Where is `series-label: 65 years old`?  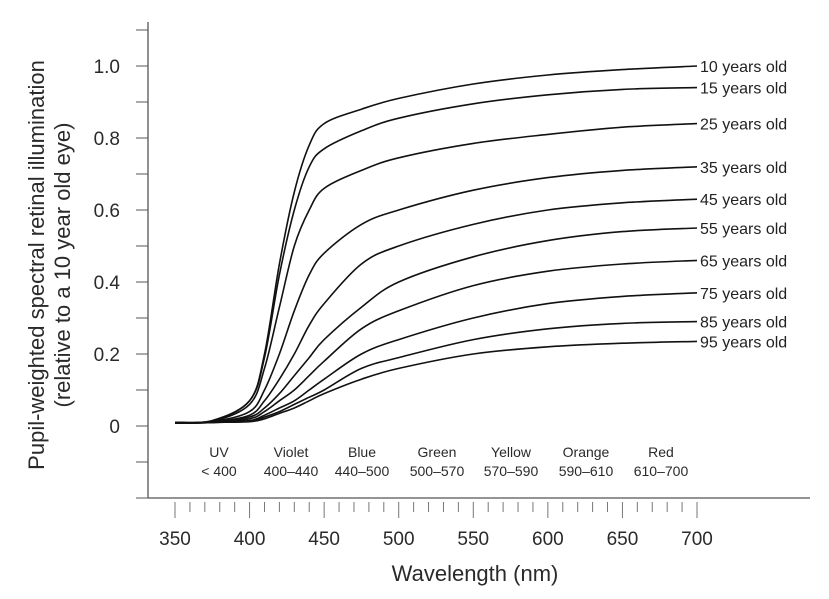 series-label: 65 years old is located at coordinates (743, 261).